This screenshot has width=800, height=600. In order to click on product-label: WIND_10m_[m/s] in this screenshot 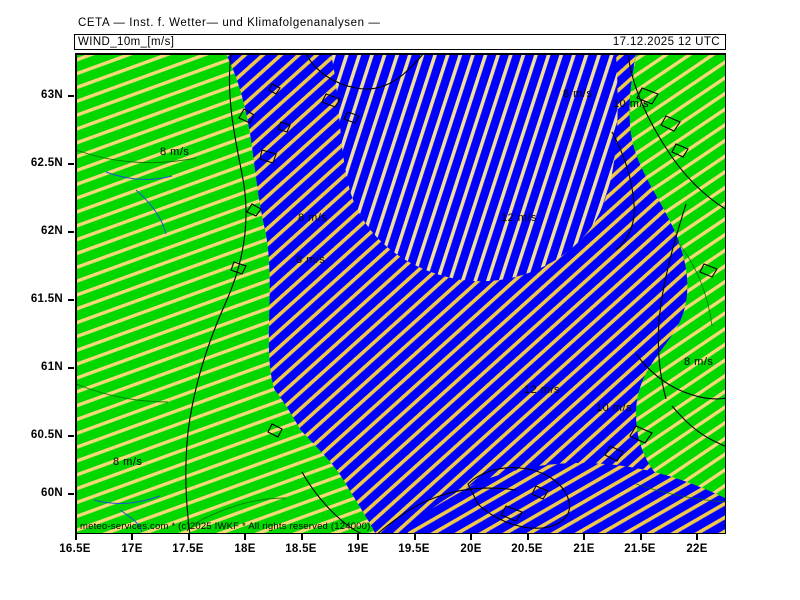, I will do `click(126, 42)`.